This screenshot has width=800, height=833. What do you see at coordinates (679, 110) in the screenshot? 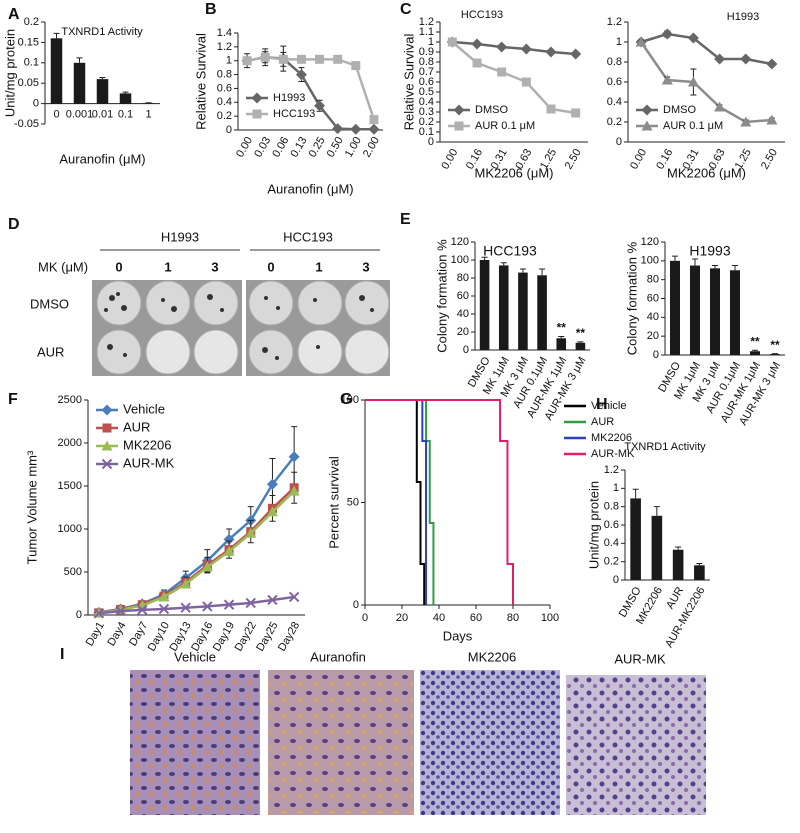
I see `legend-label: DMSO` at bounding box center [679, 110].